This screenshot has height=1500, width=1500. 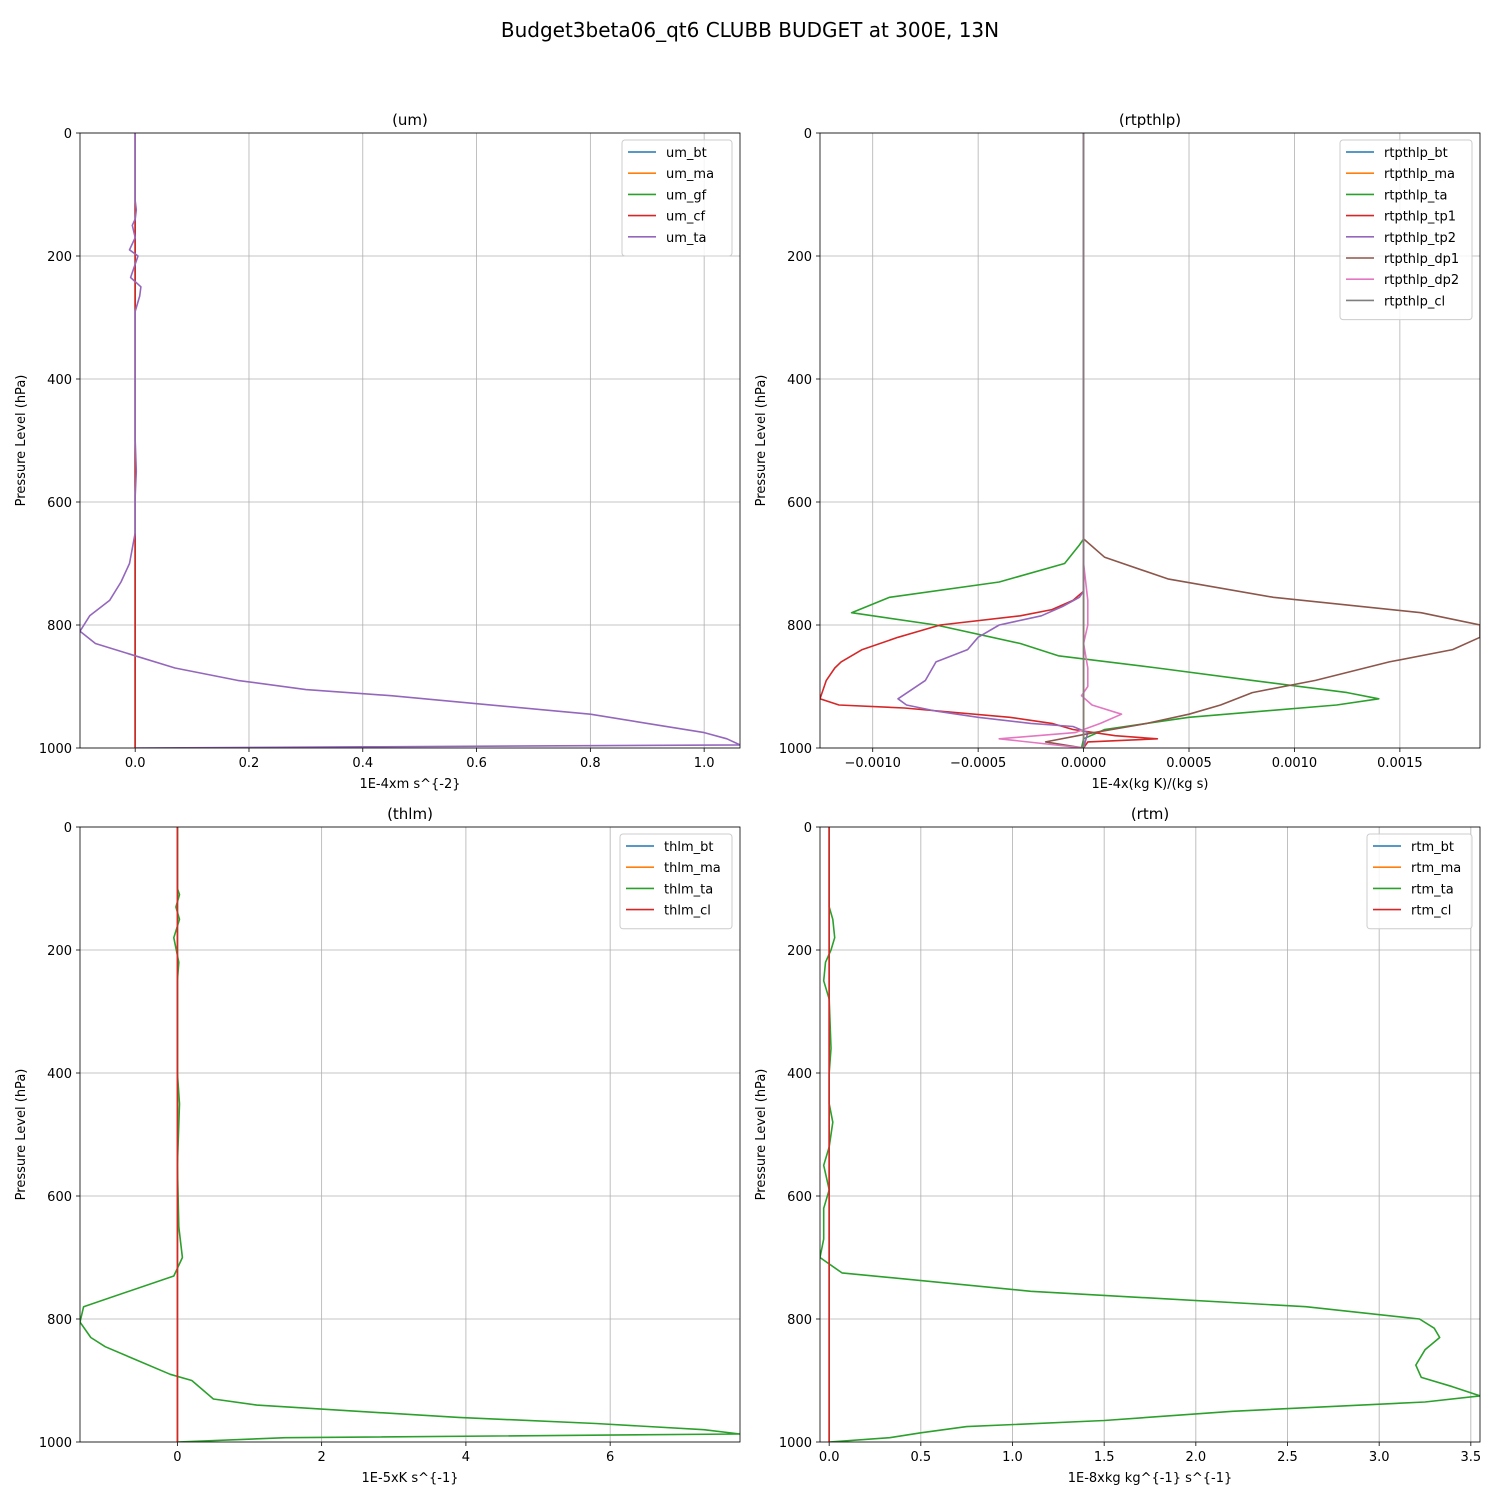 What do you see at coordinates (993, 440) in the screenshot?
I see `series-line-rtpthlp_tp2` at bounding box center [993, 440].